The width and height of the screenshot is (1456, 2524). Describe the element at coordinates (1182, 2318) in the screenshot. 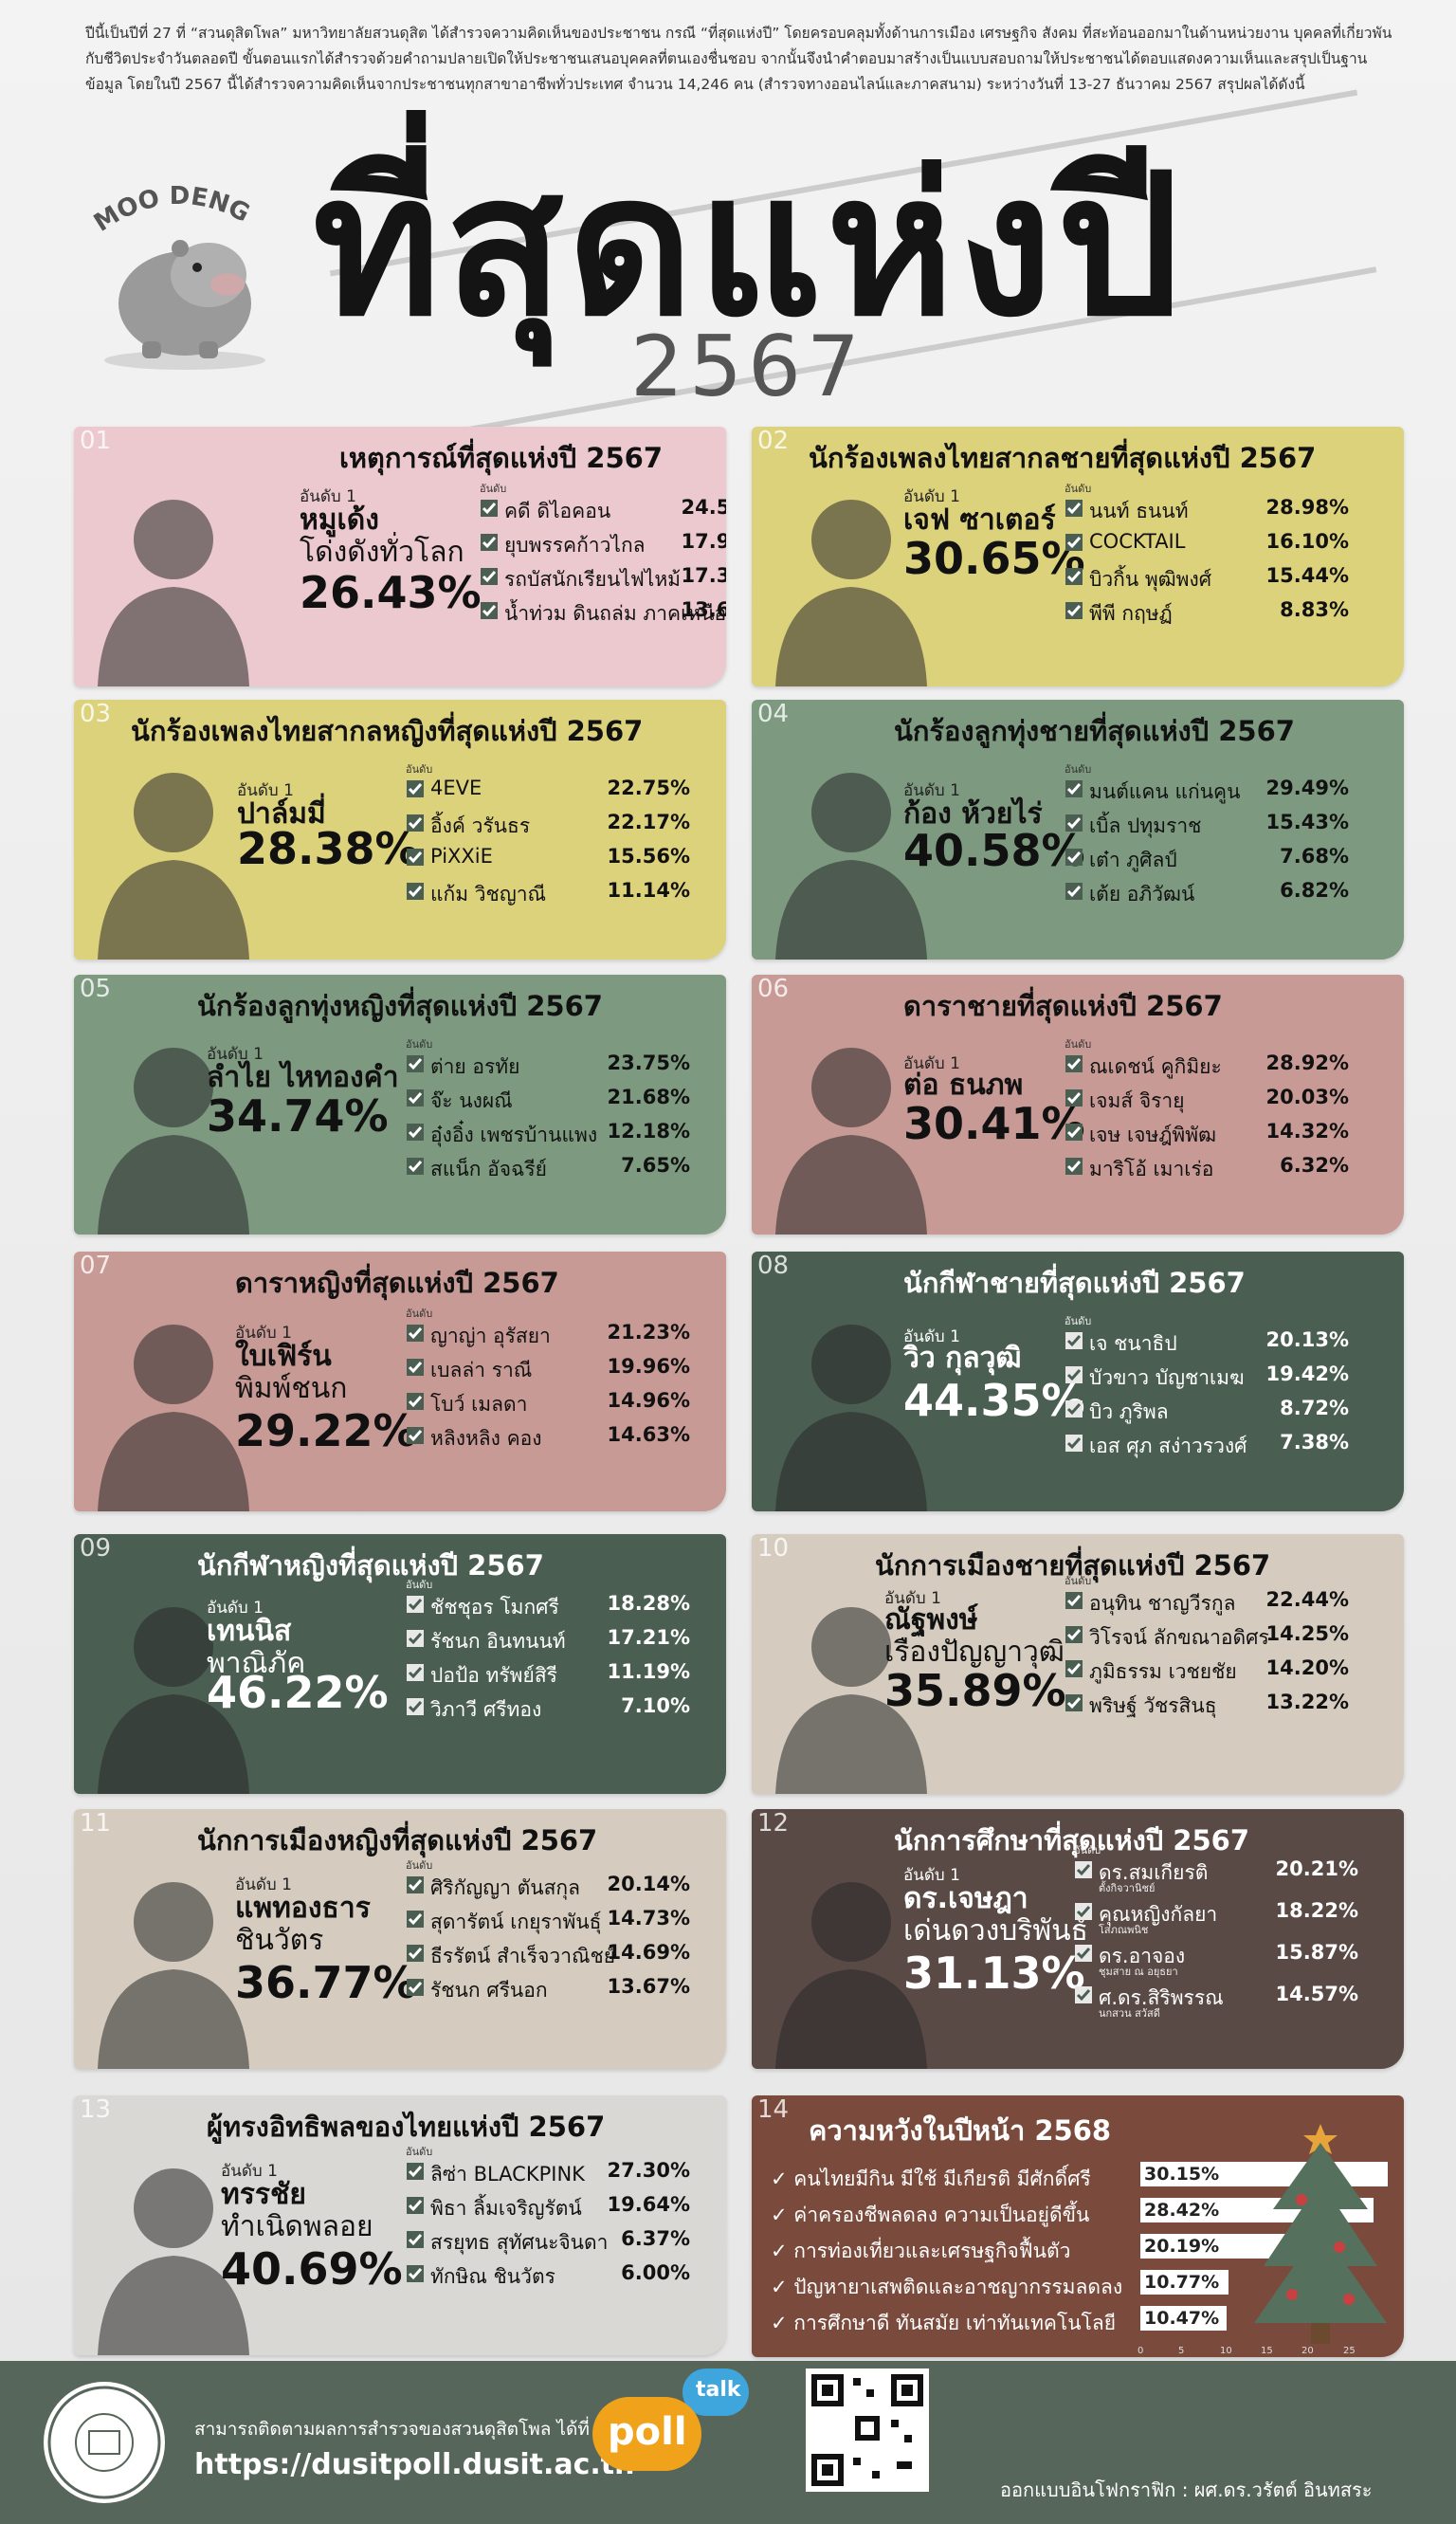

I see `hope-bar-value: 10.47%` at that location.